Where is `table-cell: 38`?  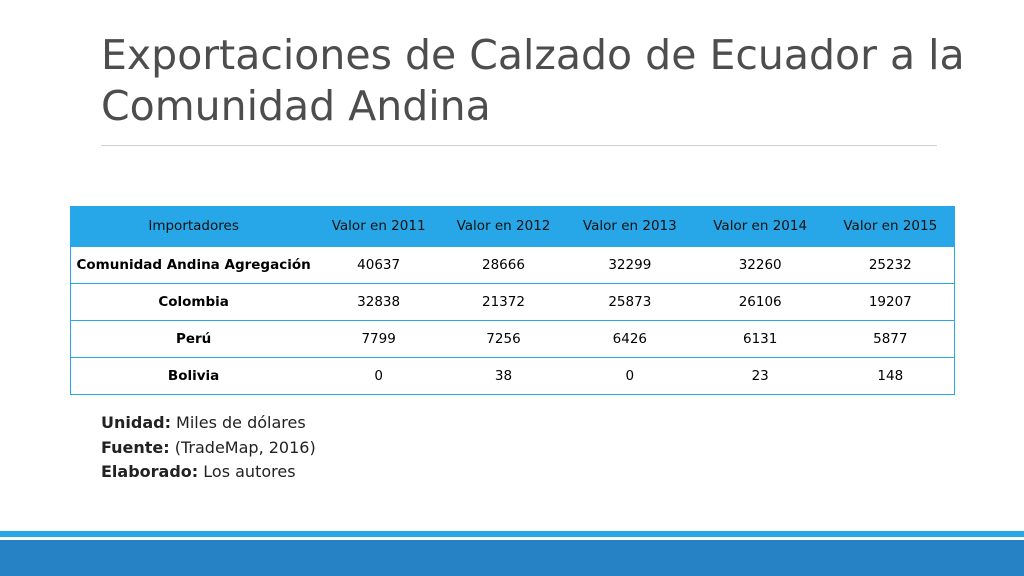 table-cell: 38 is located at coordinates (503, 375).